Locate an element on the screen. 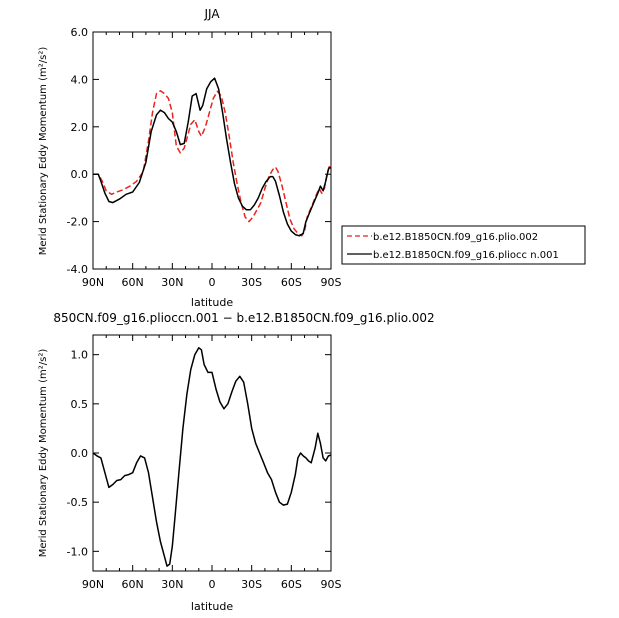 This screenshot has width=619, height=618. y-tick-label: -0.5 is located at coordinates (77, 502).